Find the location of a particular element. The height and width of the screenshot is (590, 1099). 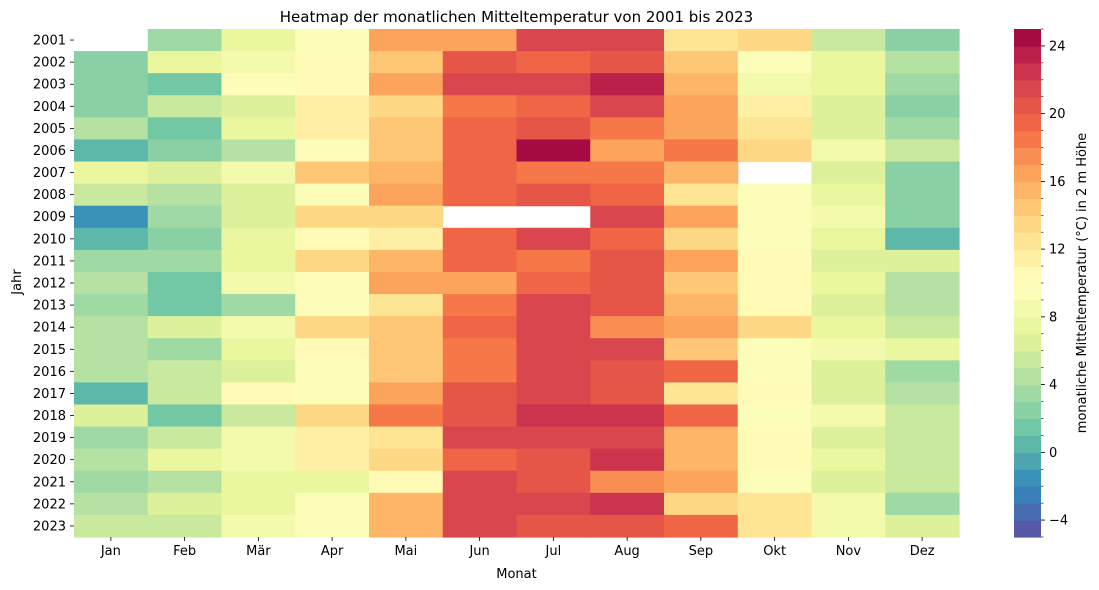

colorbar-tick-label: 8 is located at coordinates (1053, 317).